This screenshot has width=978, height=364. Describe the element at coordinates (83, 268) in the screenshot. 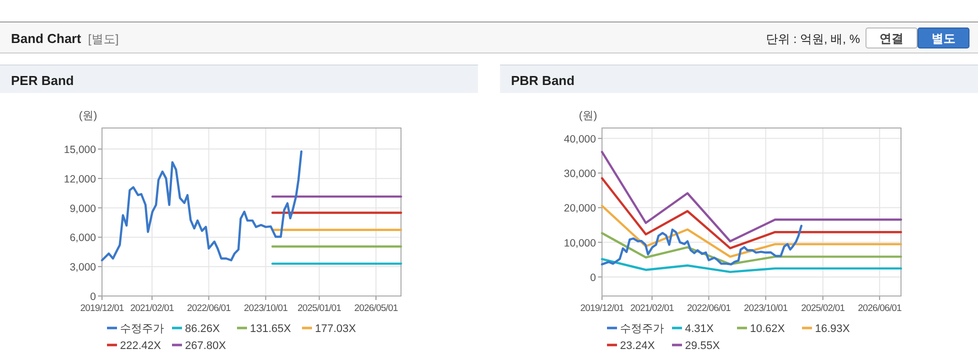

I see `y-tick-label: 3,000` at that location.